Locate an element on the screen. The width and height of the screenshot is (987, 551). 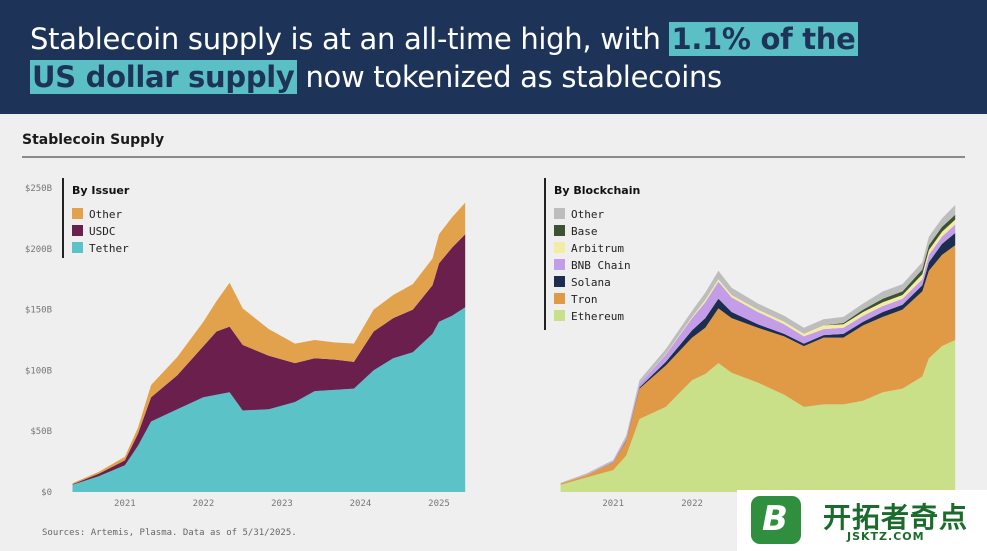
legend-swatch-base is located at coordinates (559, 230).